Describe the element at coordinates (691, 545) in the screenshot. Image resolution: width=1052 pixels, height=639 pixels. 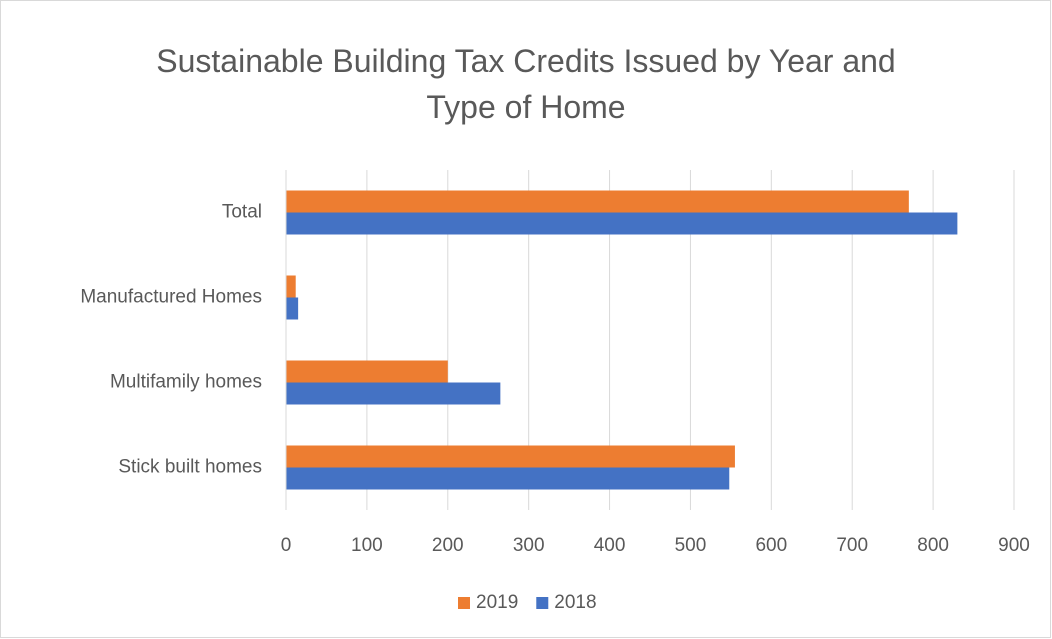
I see `x-tick-label: 500` at that location.